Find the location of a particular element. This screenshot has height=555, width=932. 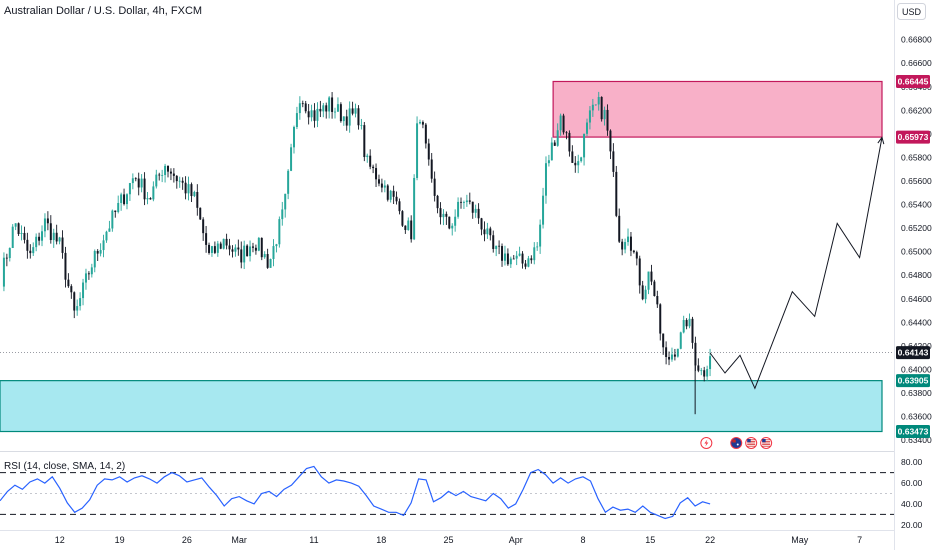

rsi-pane: 80.00 60.00 40.00 20.00 is located at coordinates (461, 493).